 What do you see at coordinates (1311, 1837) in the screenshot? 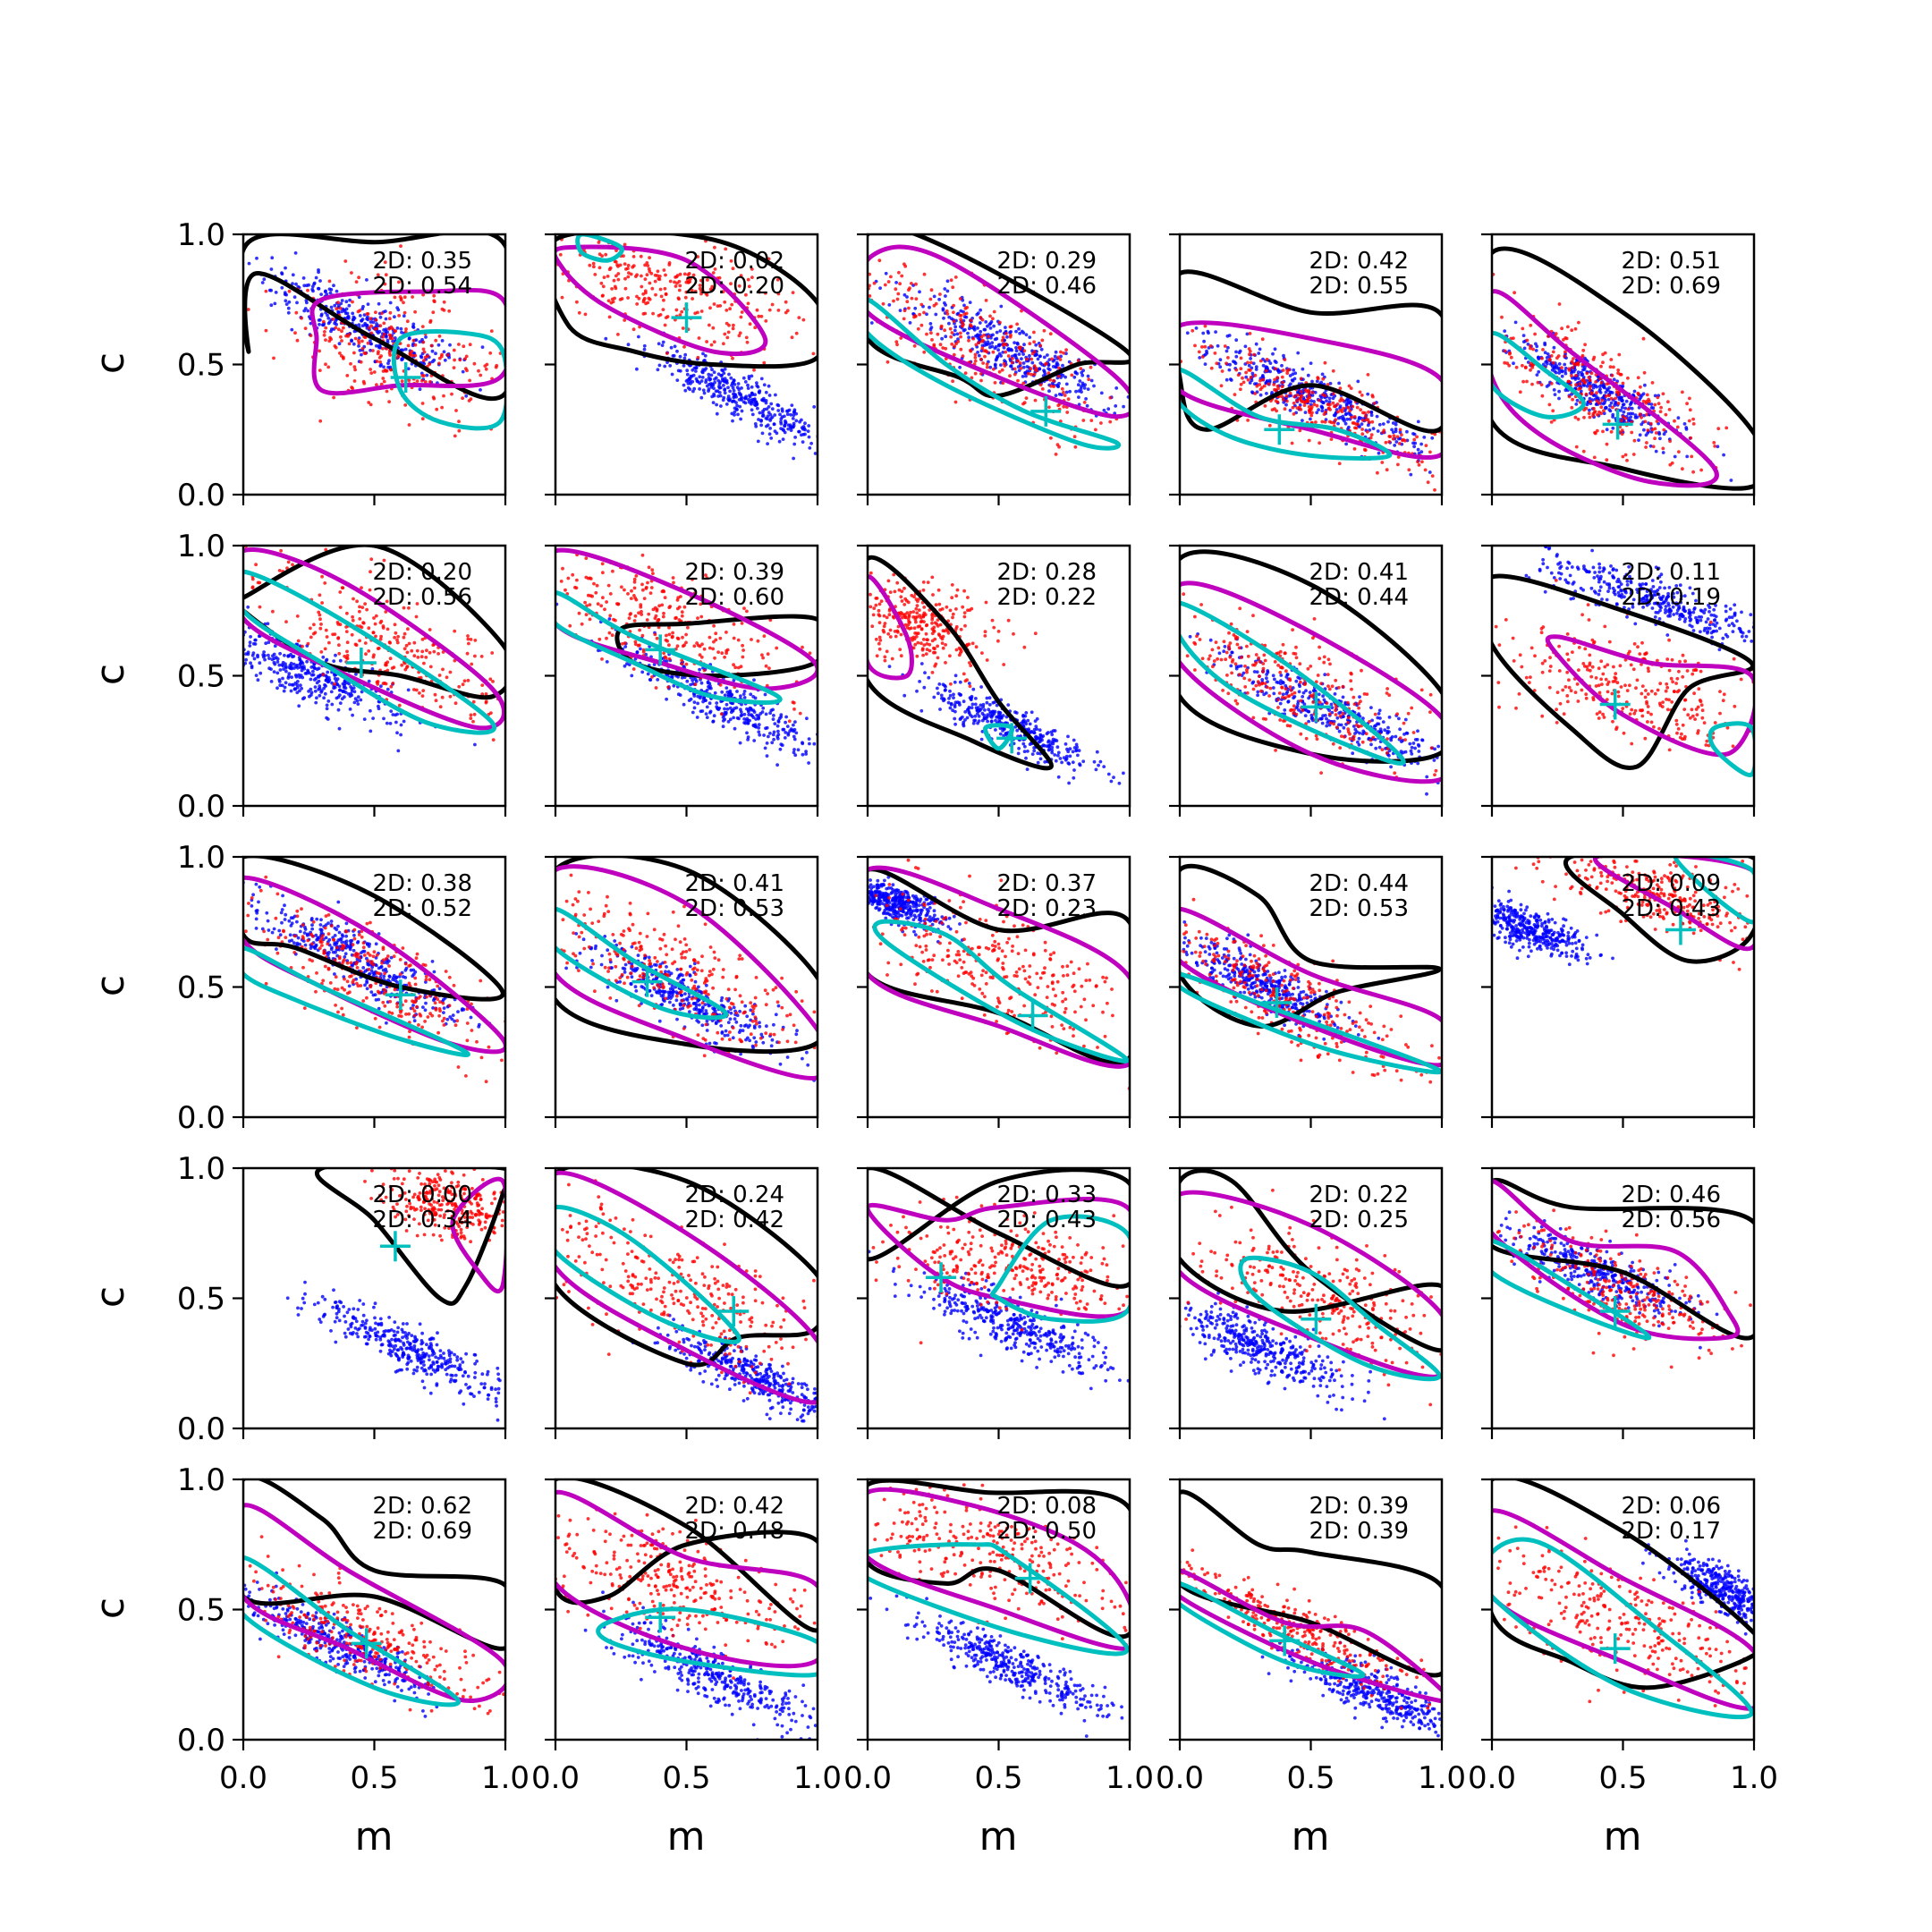
I see `xlabel-col-4: m` at bounding box center [1311, 1837].